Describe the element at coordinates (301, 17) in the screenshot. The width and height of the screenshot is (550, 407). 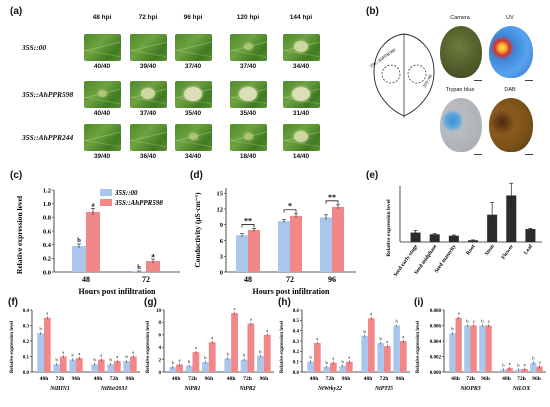
I see `timepoint-header: 144 hpi` at that location.